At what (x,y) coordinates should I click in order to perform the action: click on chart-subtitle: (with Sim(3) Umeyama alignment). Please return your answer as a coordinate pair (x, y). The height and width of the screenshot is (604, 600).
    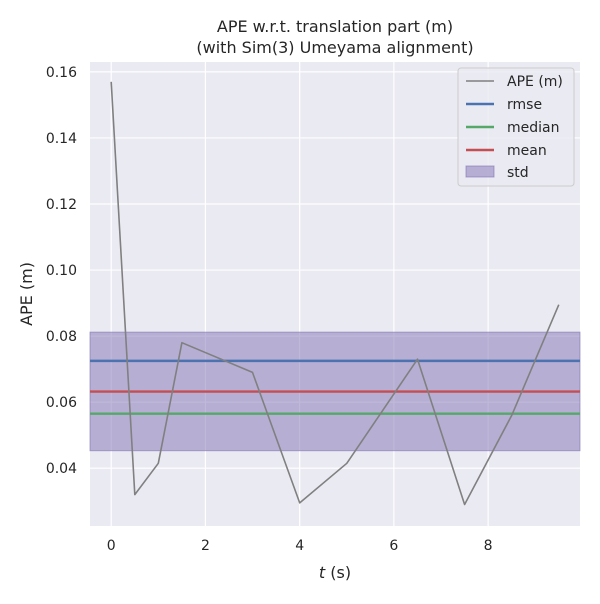
    Looking at the image, I should click on (334, 47).